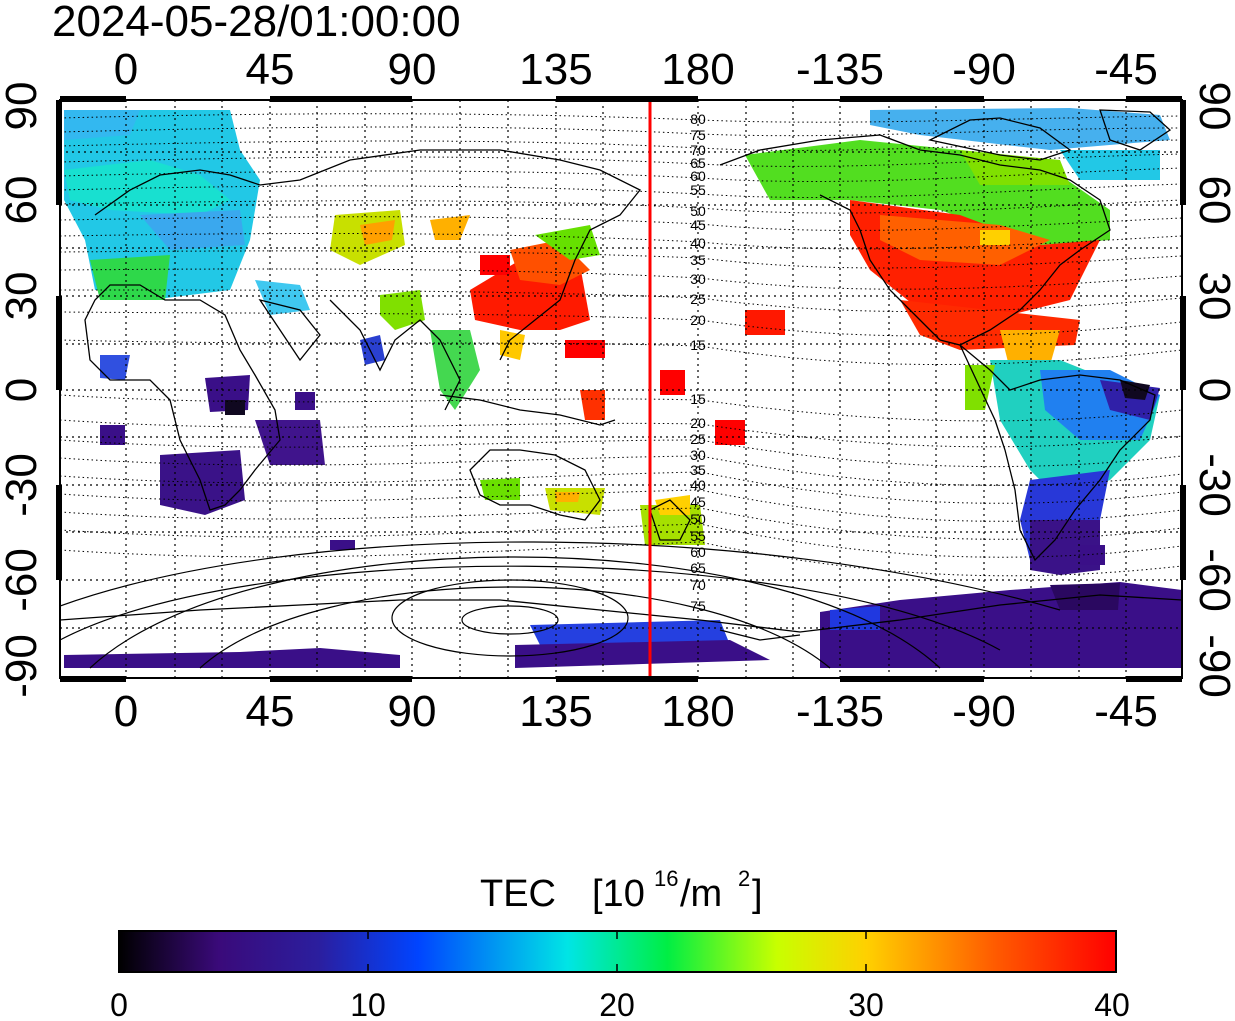  What do you see at coordinates (555, 69) in the screenshot?
I see `top-lon-label: 135` at bounding box center [555, 69].